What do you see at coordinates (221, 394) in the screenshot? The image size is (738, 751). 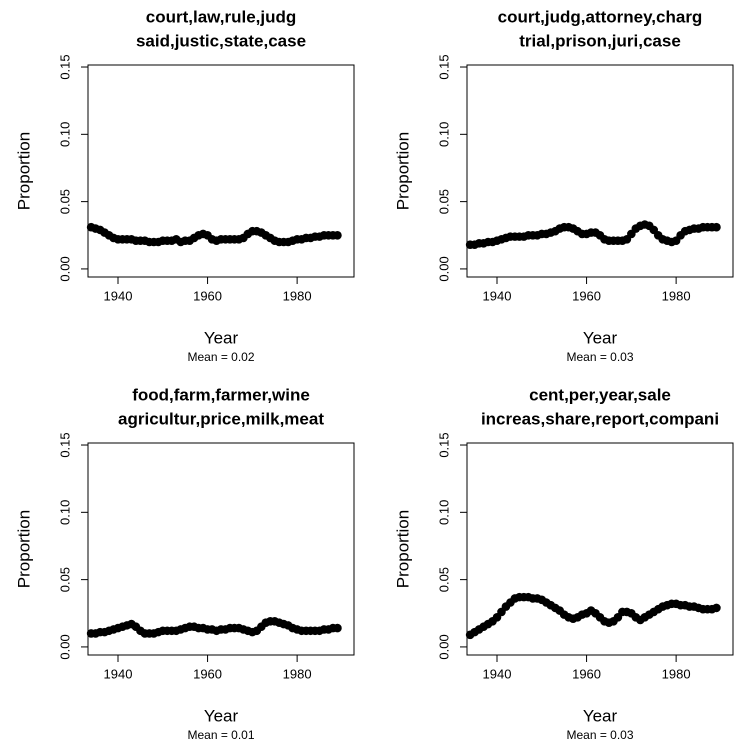 I see `chart-title: food,farm,farmer,wine` at bounding box center [221, 394].